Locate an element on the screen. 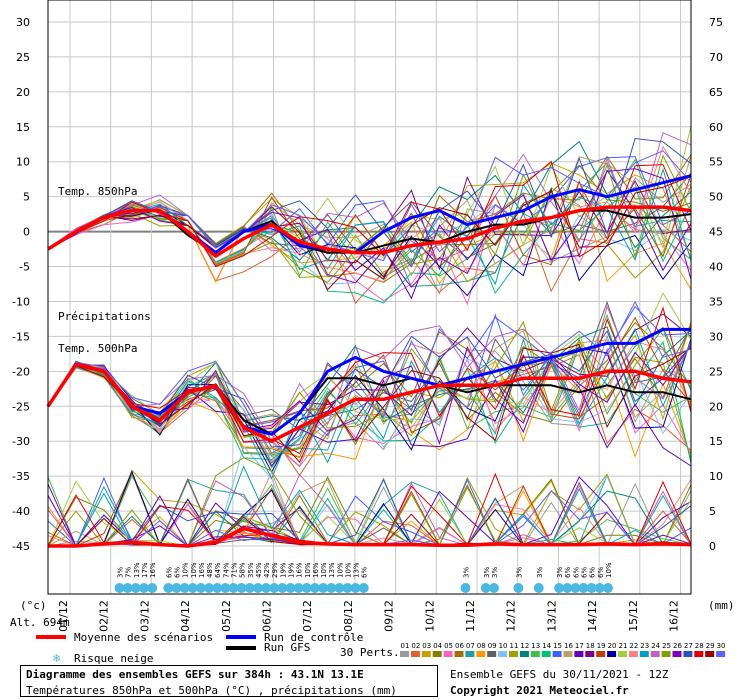 The height and width of the screenshot is (700, 740). snow-risk-marker: 10% is located at coordinates (184, 577).